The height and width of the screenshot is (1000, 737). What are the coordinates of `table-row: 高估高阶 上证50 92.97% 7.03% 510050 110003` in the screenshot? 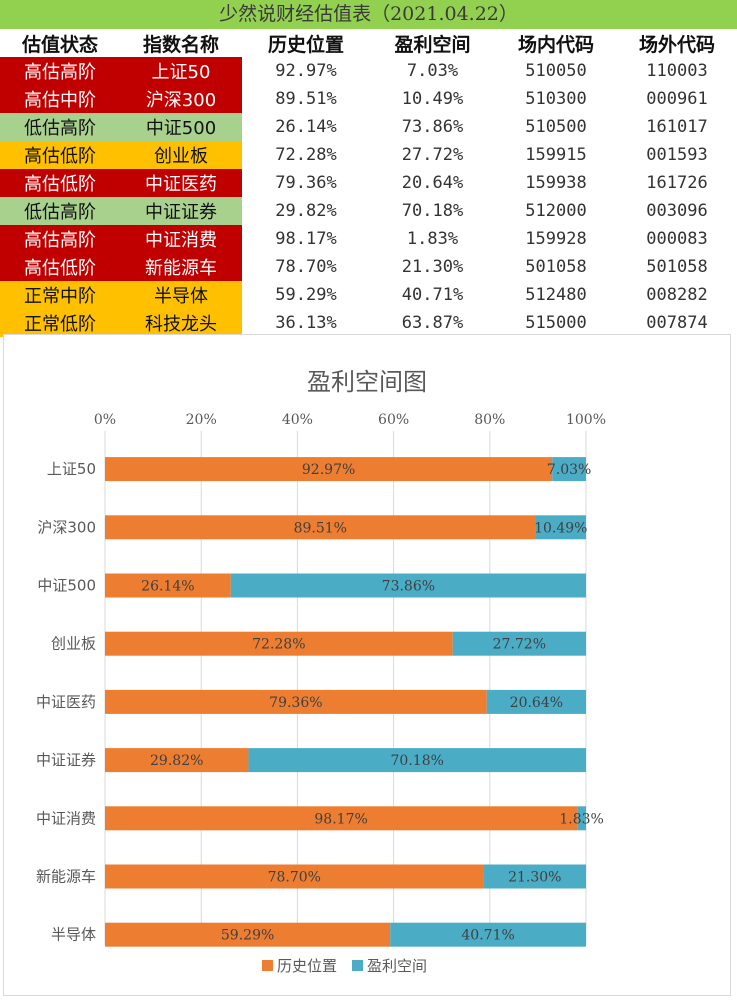 It's located at (368, 71).